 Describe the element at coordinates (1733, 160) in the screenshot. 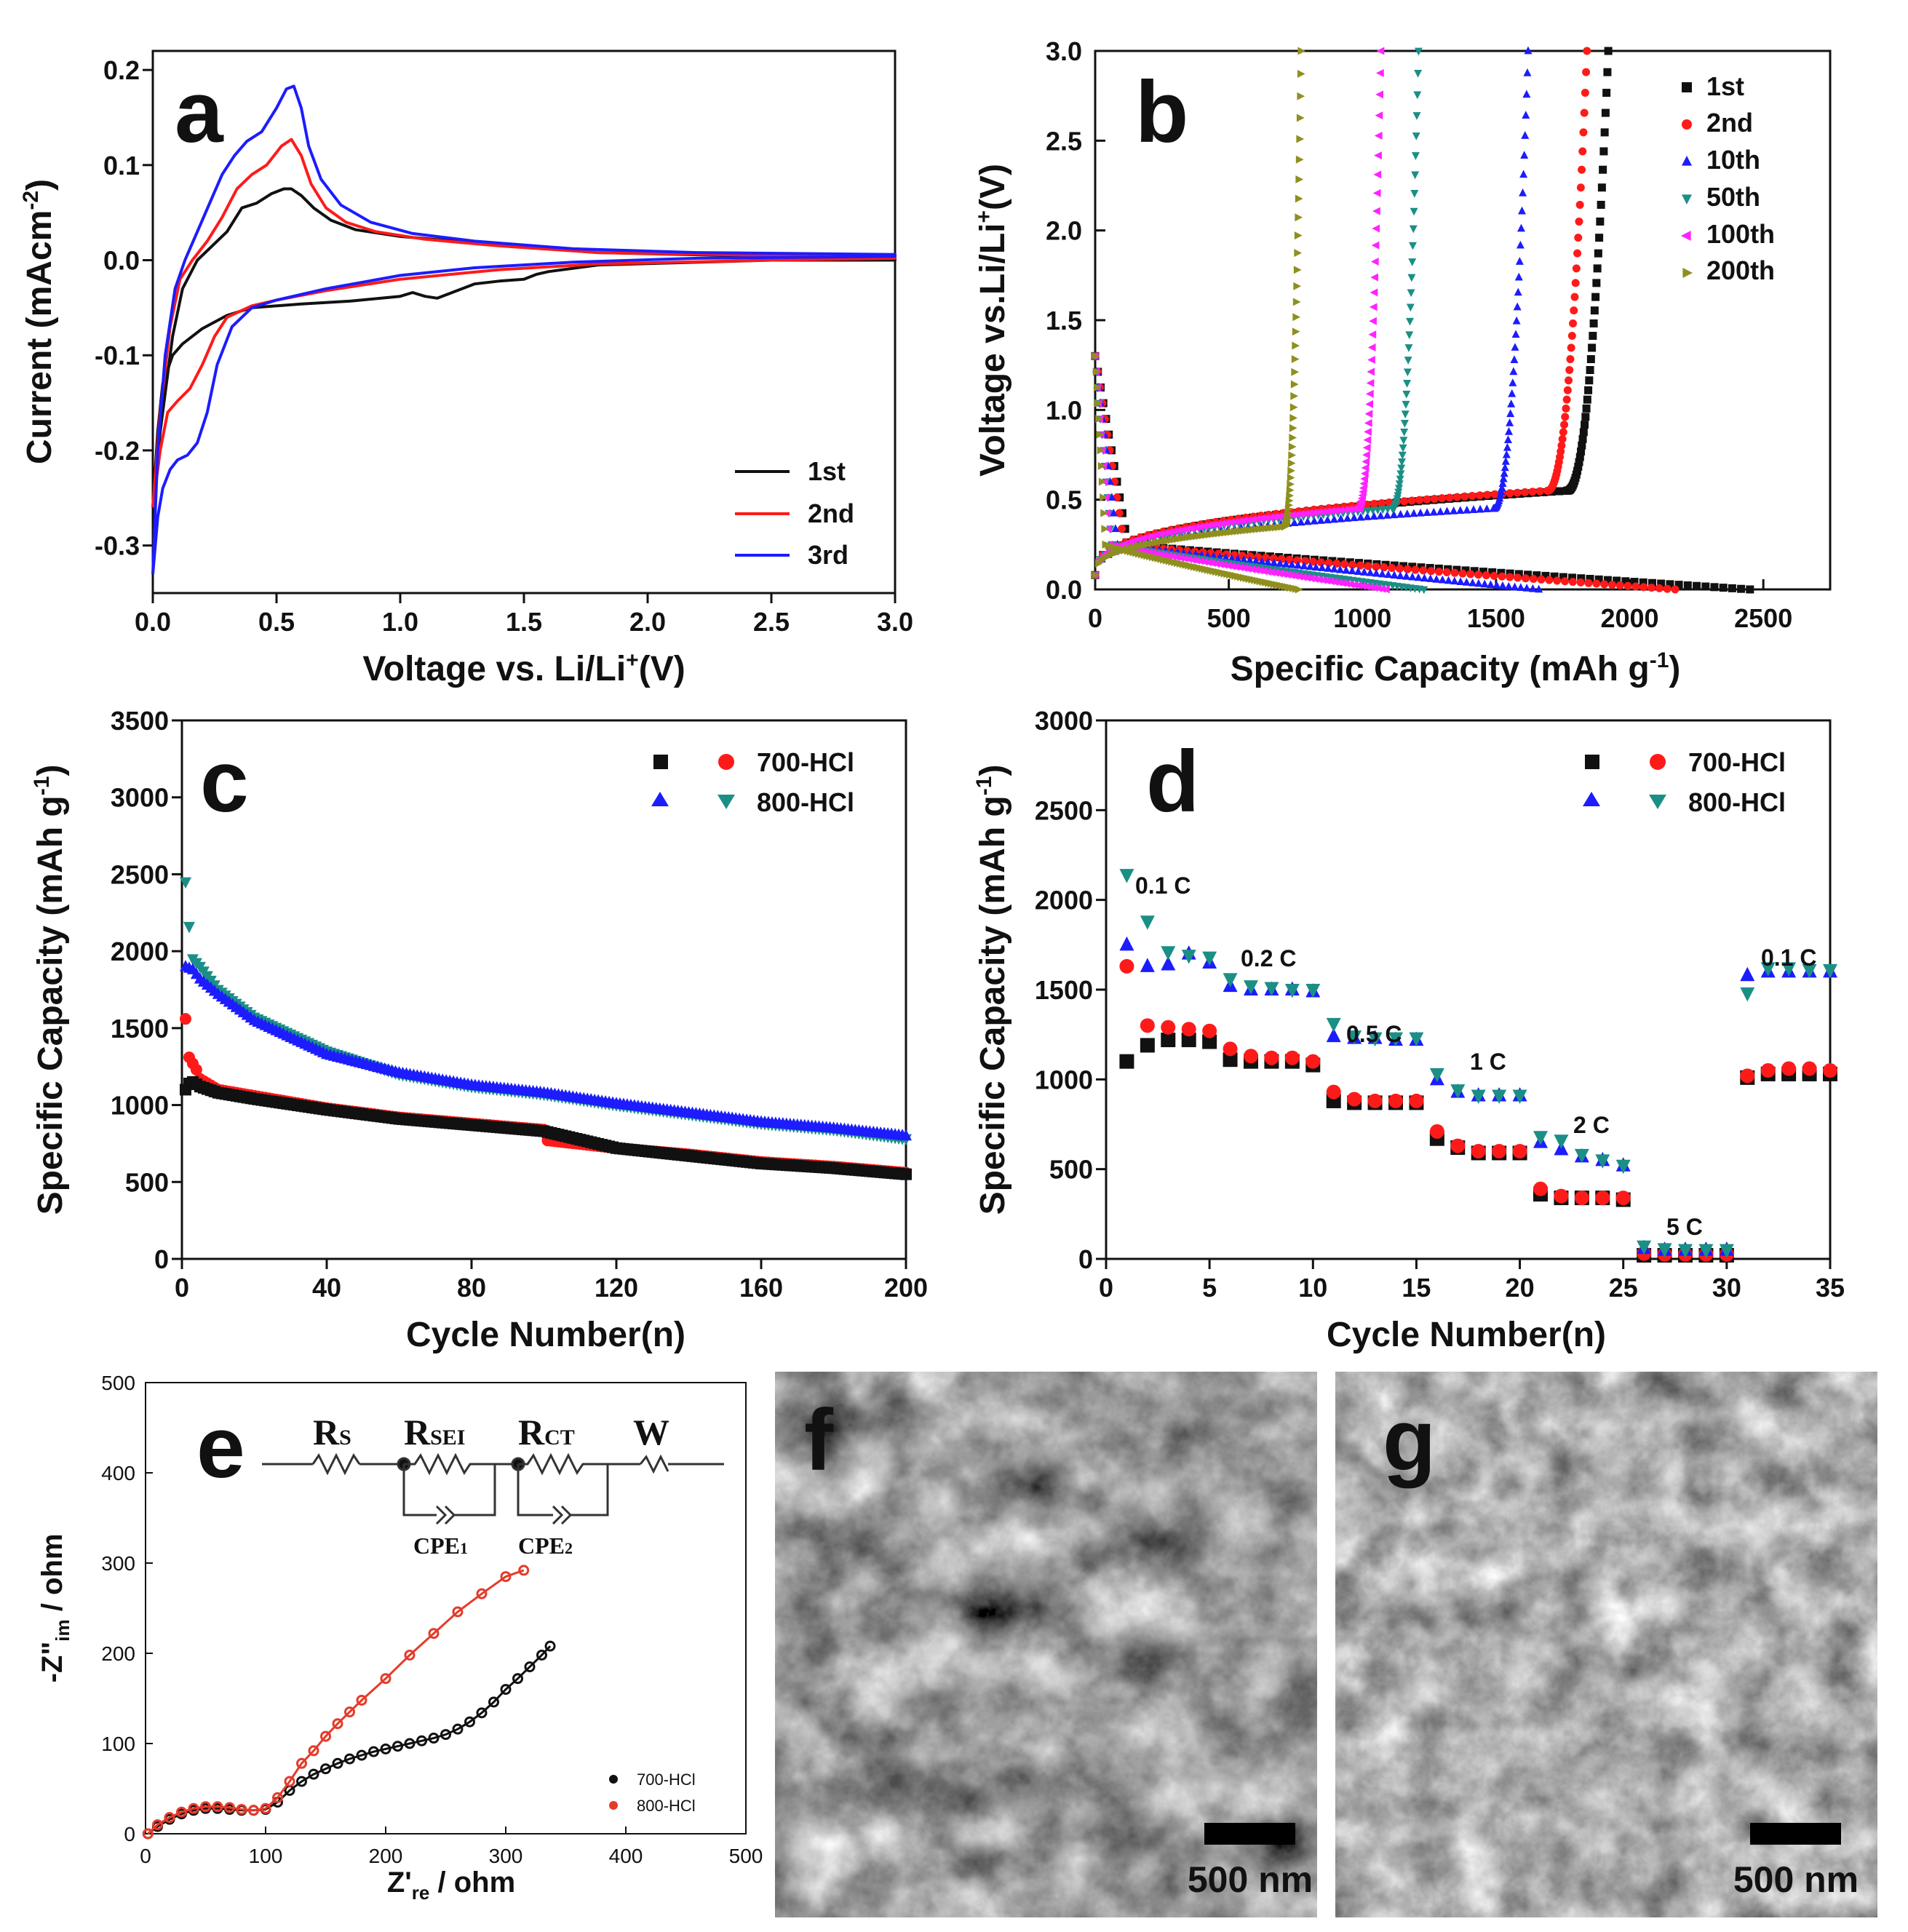

I see `legend-b-10th: 10th` at that location.